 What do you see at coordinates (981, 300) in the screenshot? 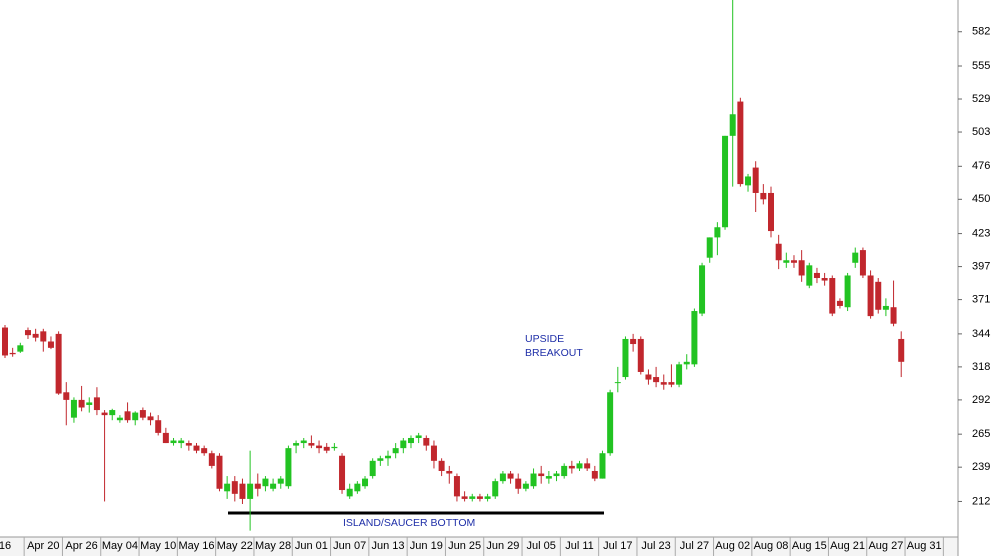
I see `y-tick-label: 371` at bounding box center [981, 300].